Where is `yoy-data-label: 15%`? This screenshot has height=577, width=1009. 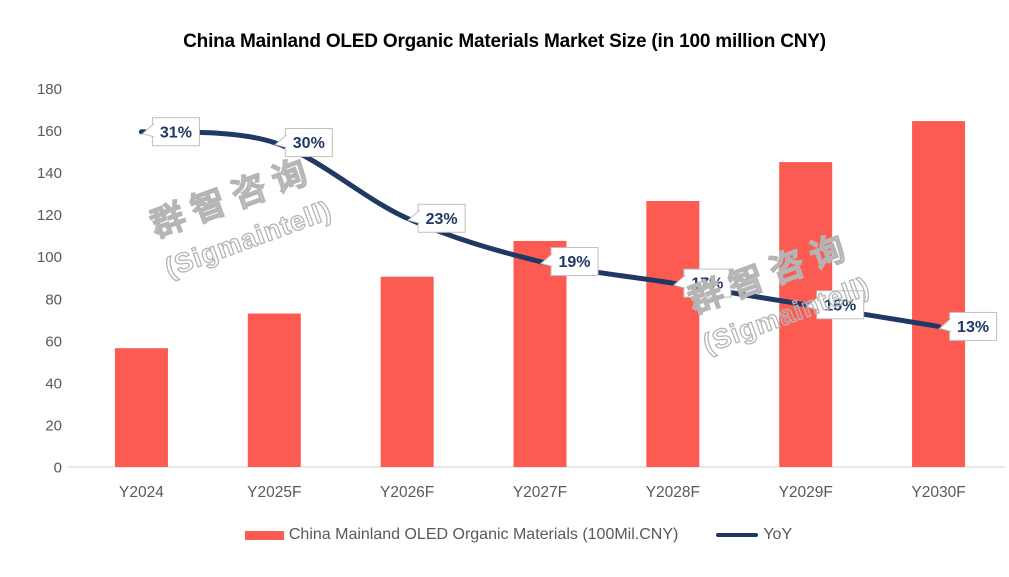 yoy-data-label: 15% is located at coordinates (840, 305).